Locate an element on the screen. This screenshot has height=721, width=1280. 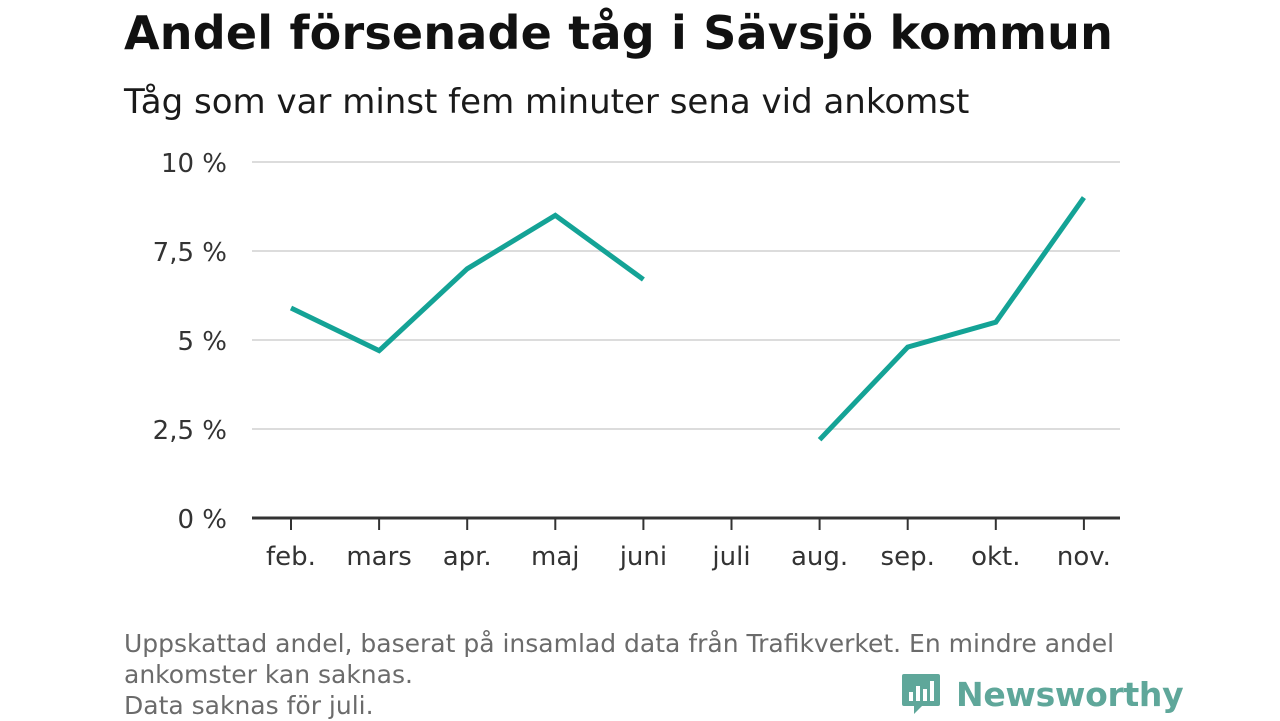
footnote-line-3: Data saknas för juli. is located at coordinates (249, 705).